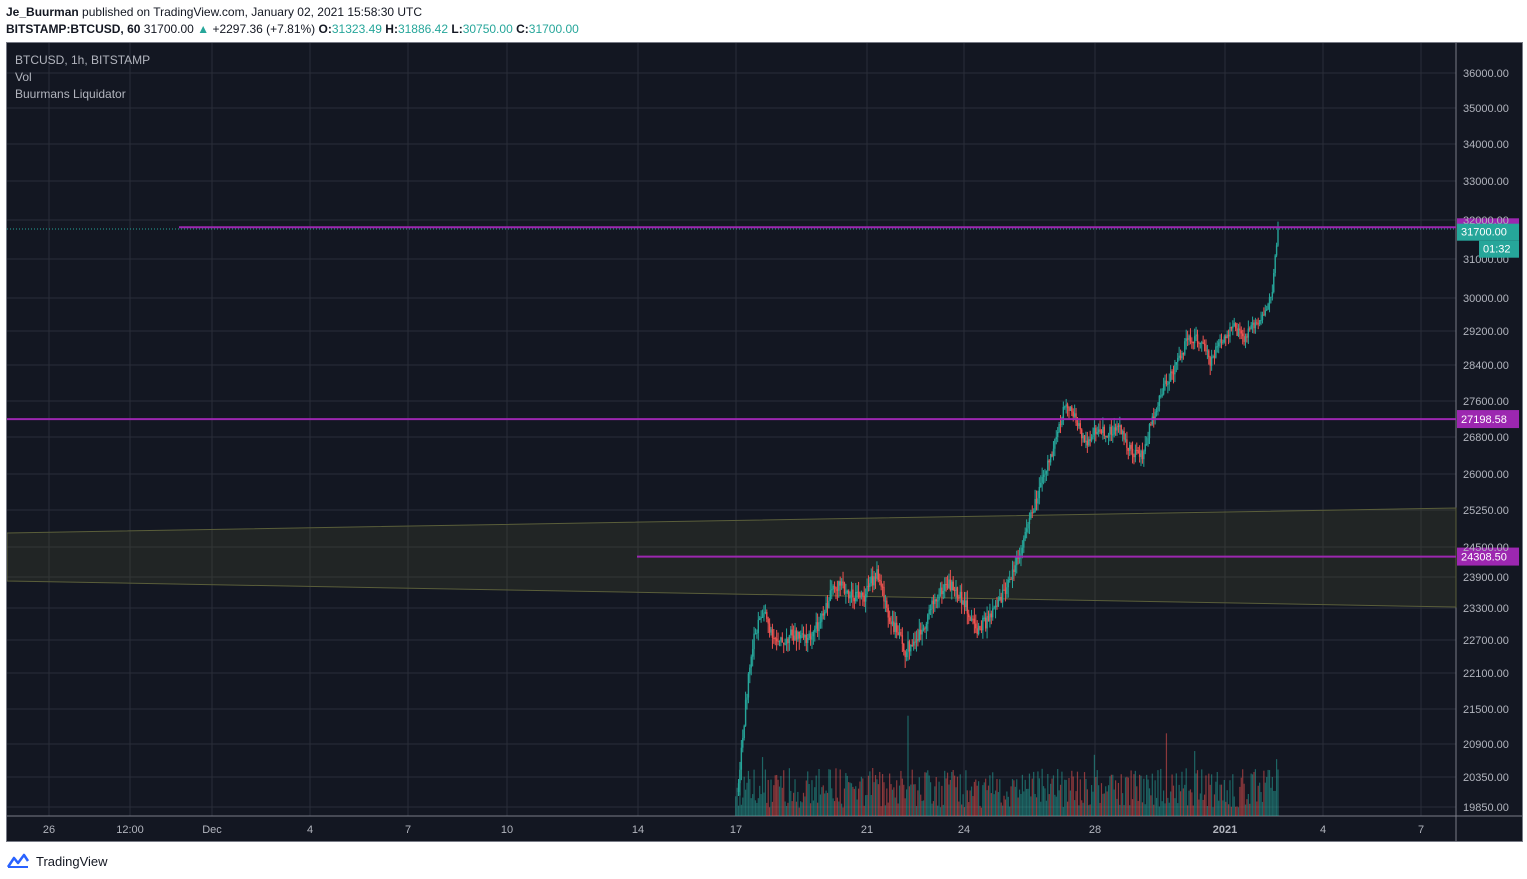  Describe the element at coordinates (1486, 511) in the screenshot. I see `y-tick-label: 25250.00` at that location.